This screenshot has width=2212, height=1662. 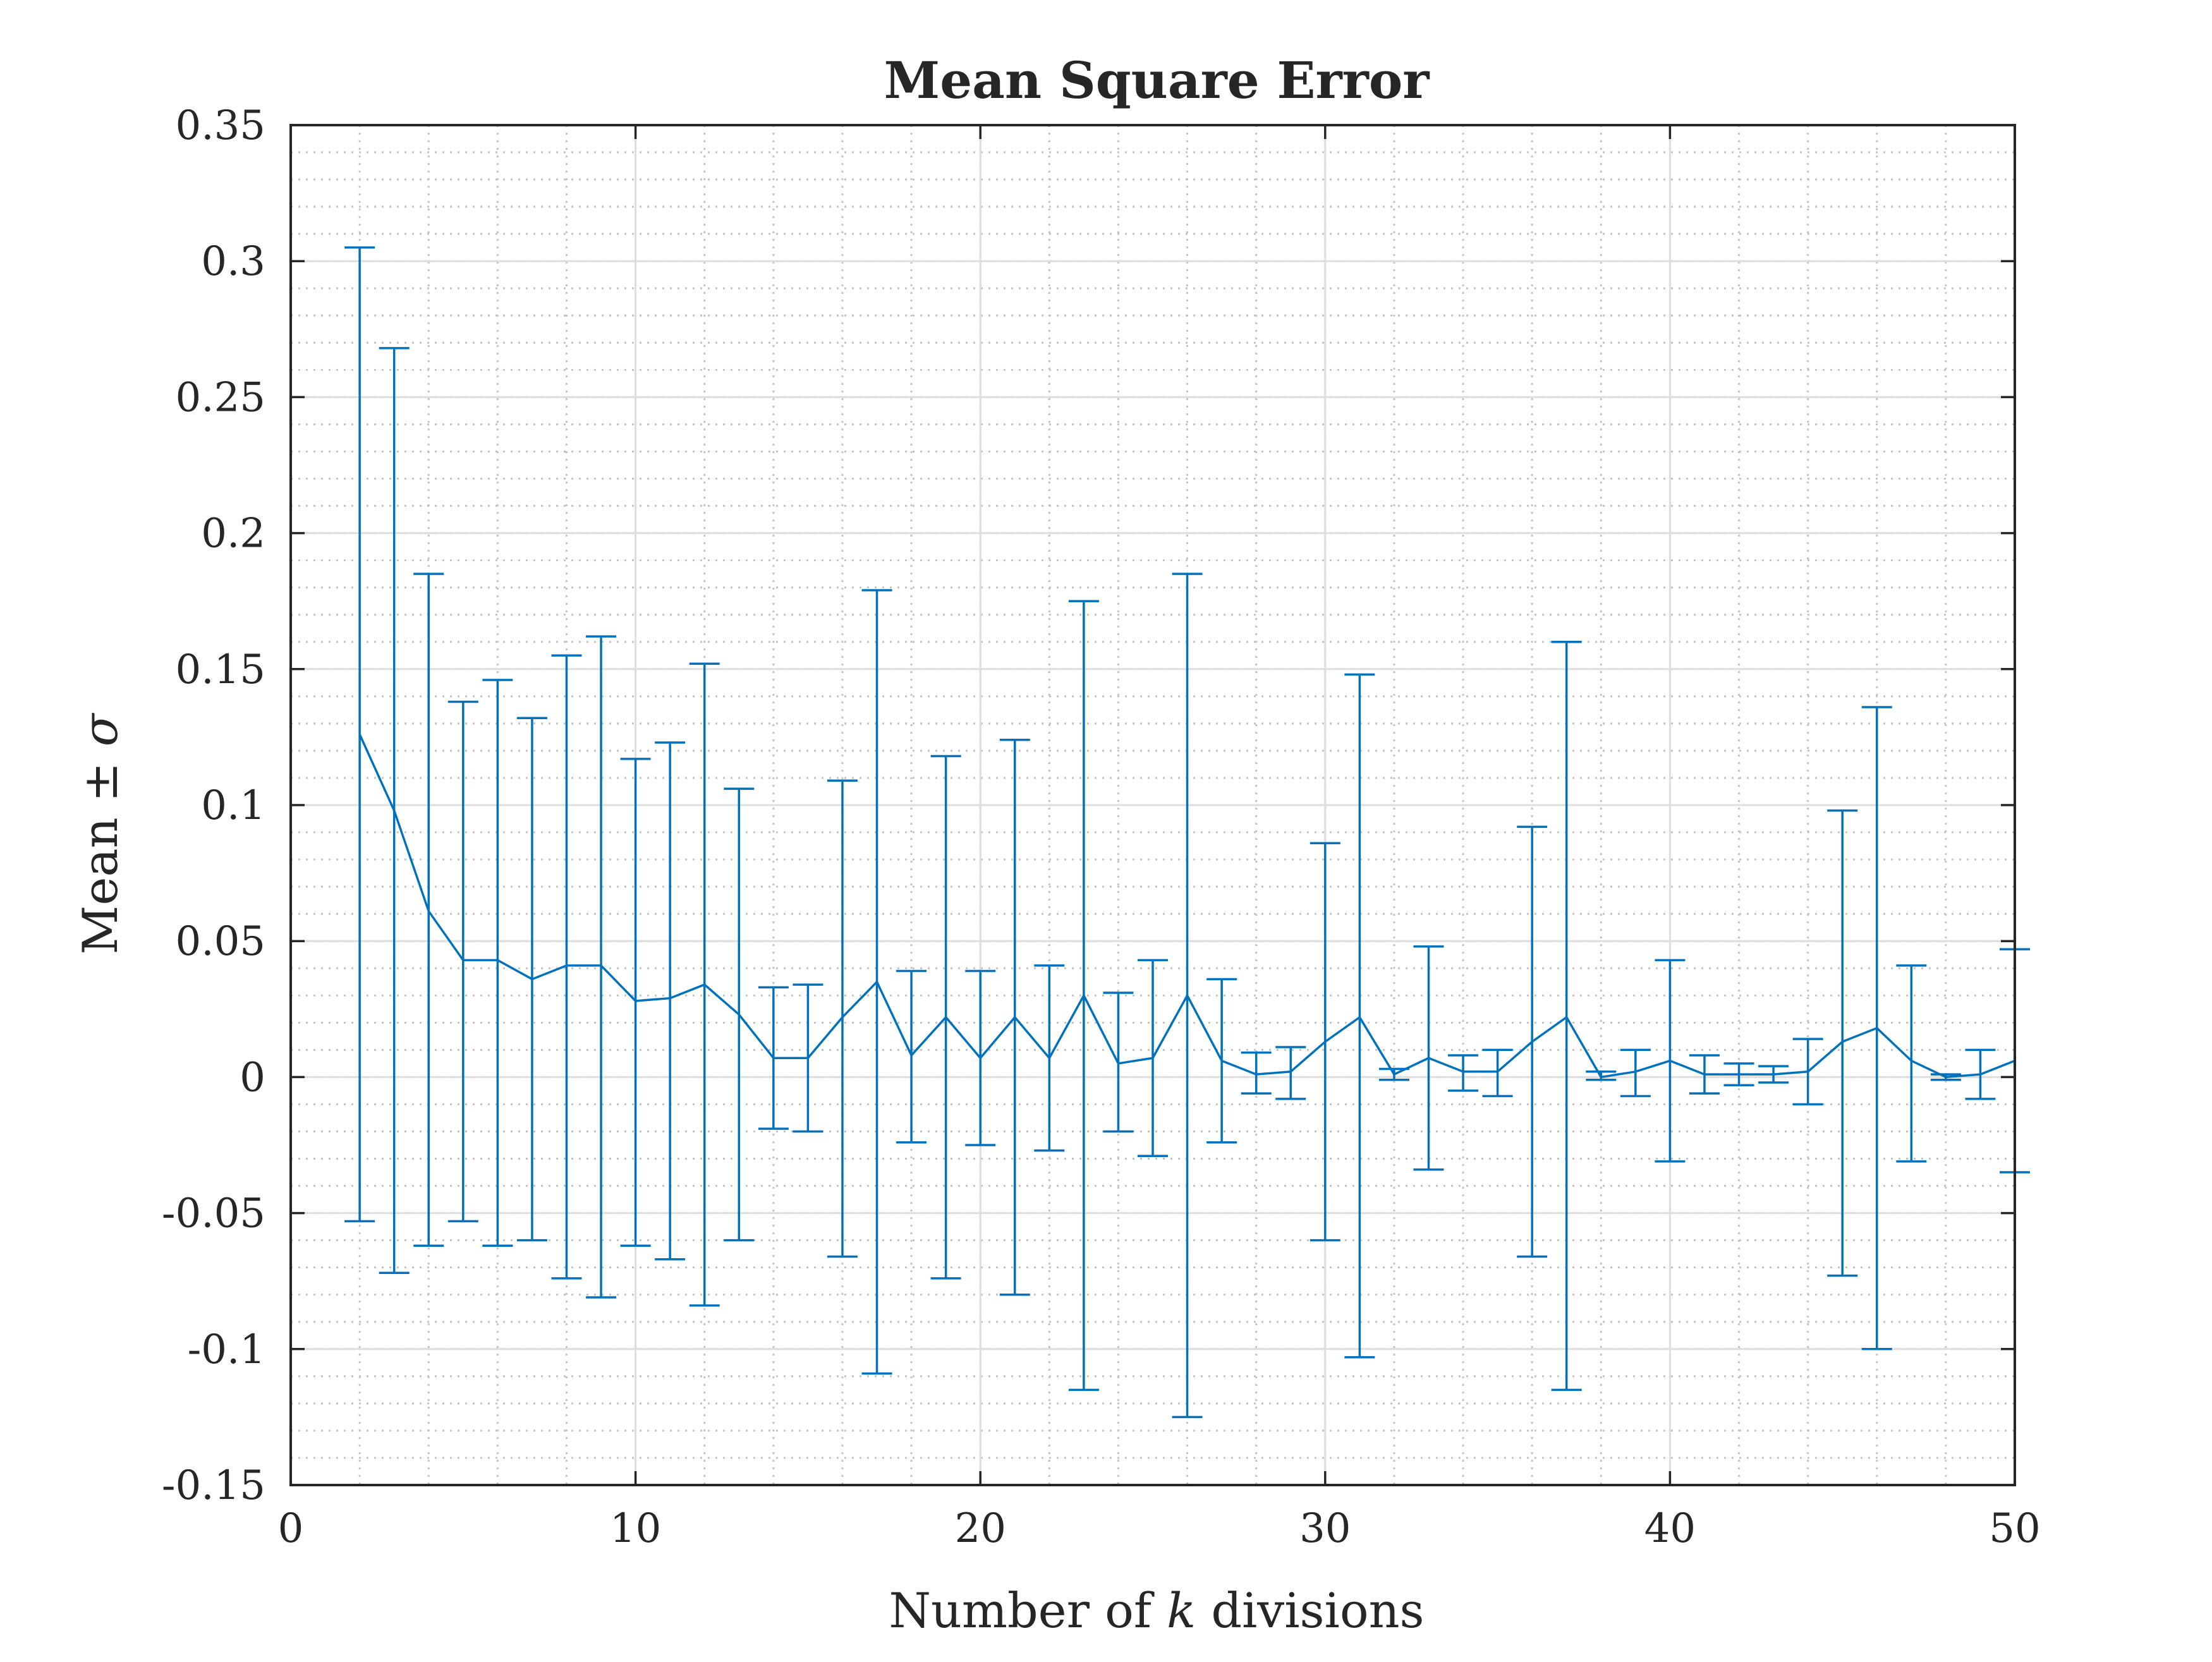 I want to click on y-tick-label: 0.05, so click(x=221, y=941).